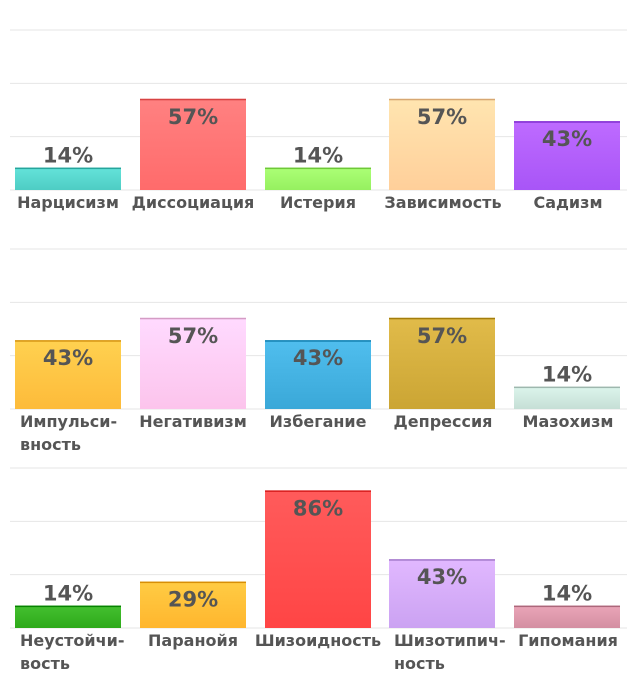 This screenshot has width=635, height=690. Describe the element at coordinates (443, 421) in the screenshot. I see `category-label: Депрессия` at that location.